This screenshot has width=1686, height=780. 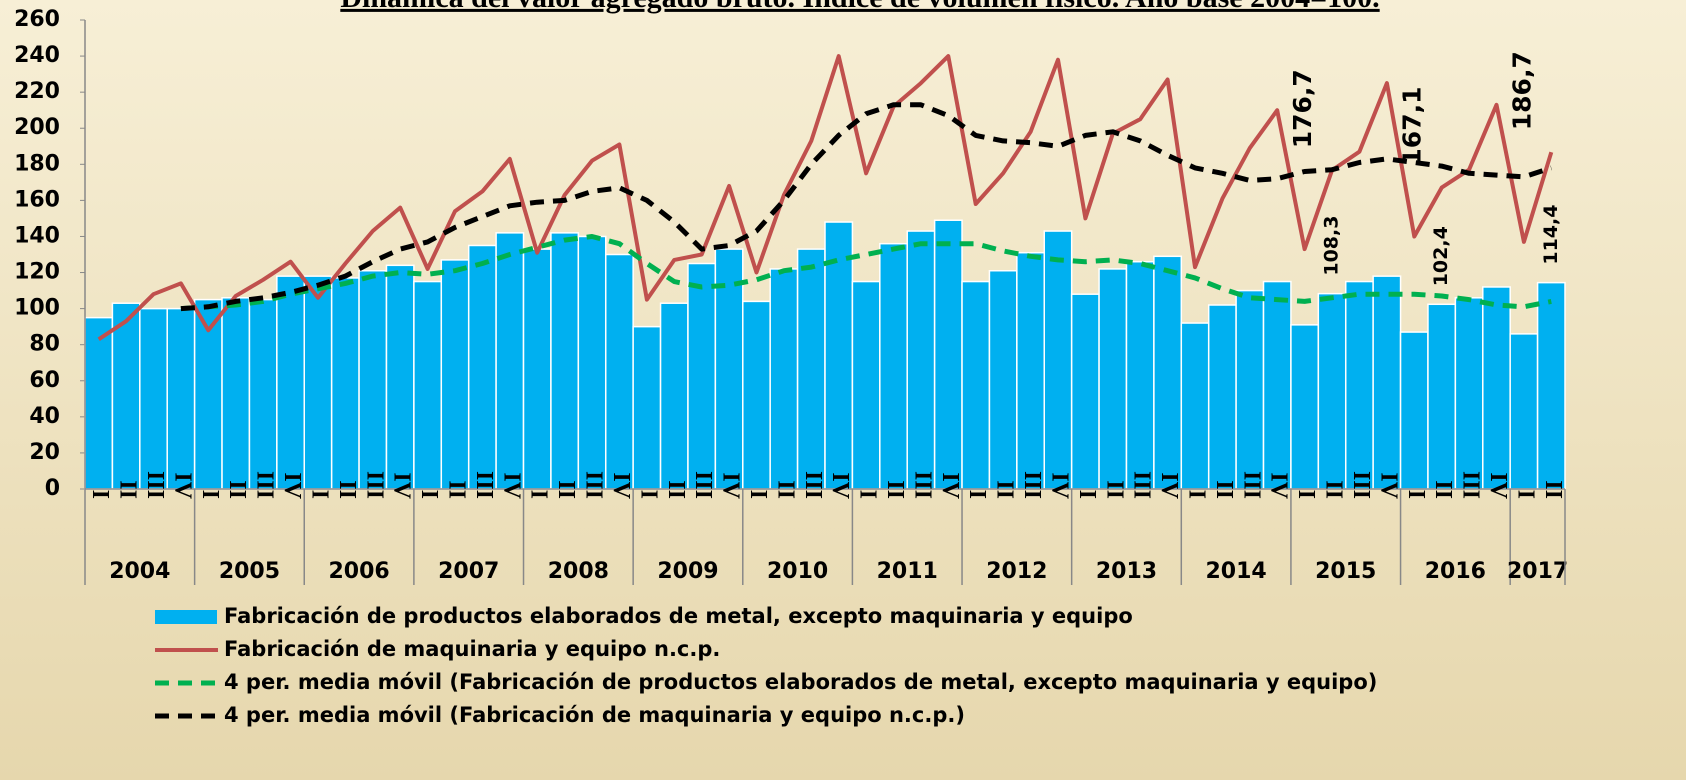 What do you see at coordinates (37, 127) in the screenshot?
I see `y-tick-label: 200` at bounding box center [37, 127].